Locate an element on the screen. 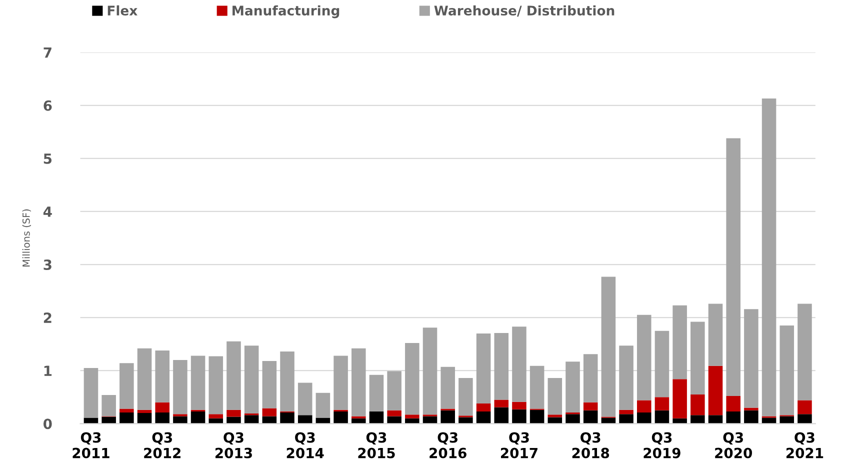 This screenshot has width=845, height=476. legend-label: Manufacturing is located at coordinates (286, 11).